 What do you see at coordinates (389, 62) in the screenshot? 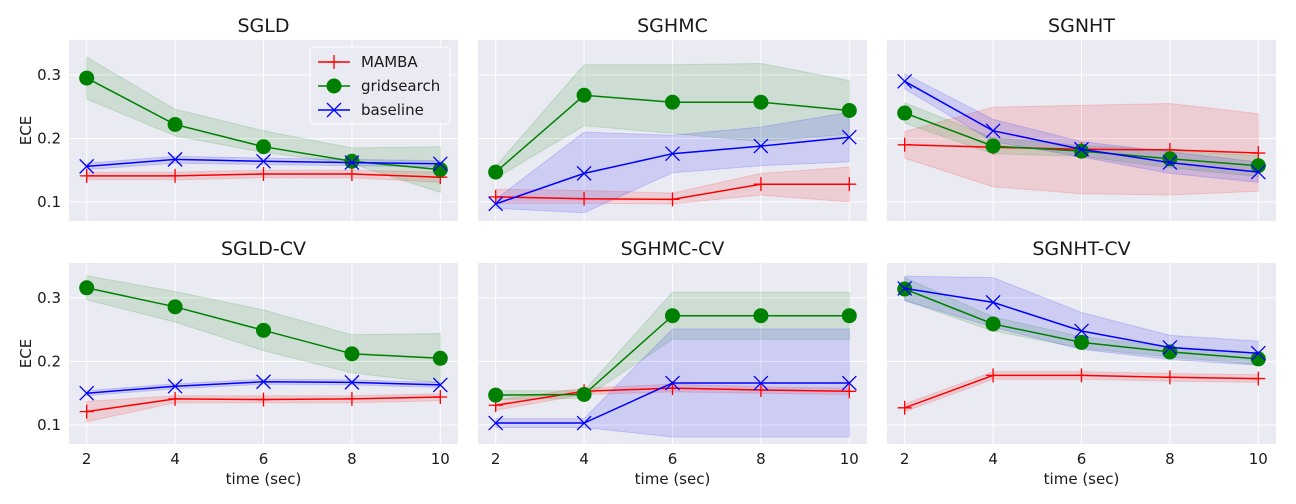
I see `legend-label: MAMBA` at bounding box center [389, 62].